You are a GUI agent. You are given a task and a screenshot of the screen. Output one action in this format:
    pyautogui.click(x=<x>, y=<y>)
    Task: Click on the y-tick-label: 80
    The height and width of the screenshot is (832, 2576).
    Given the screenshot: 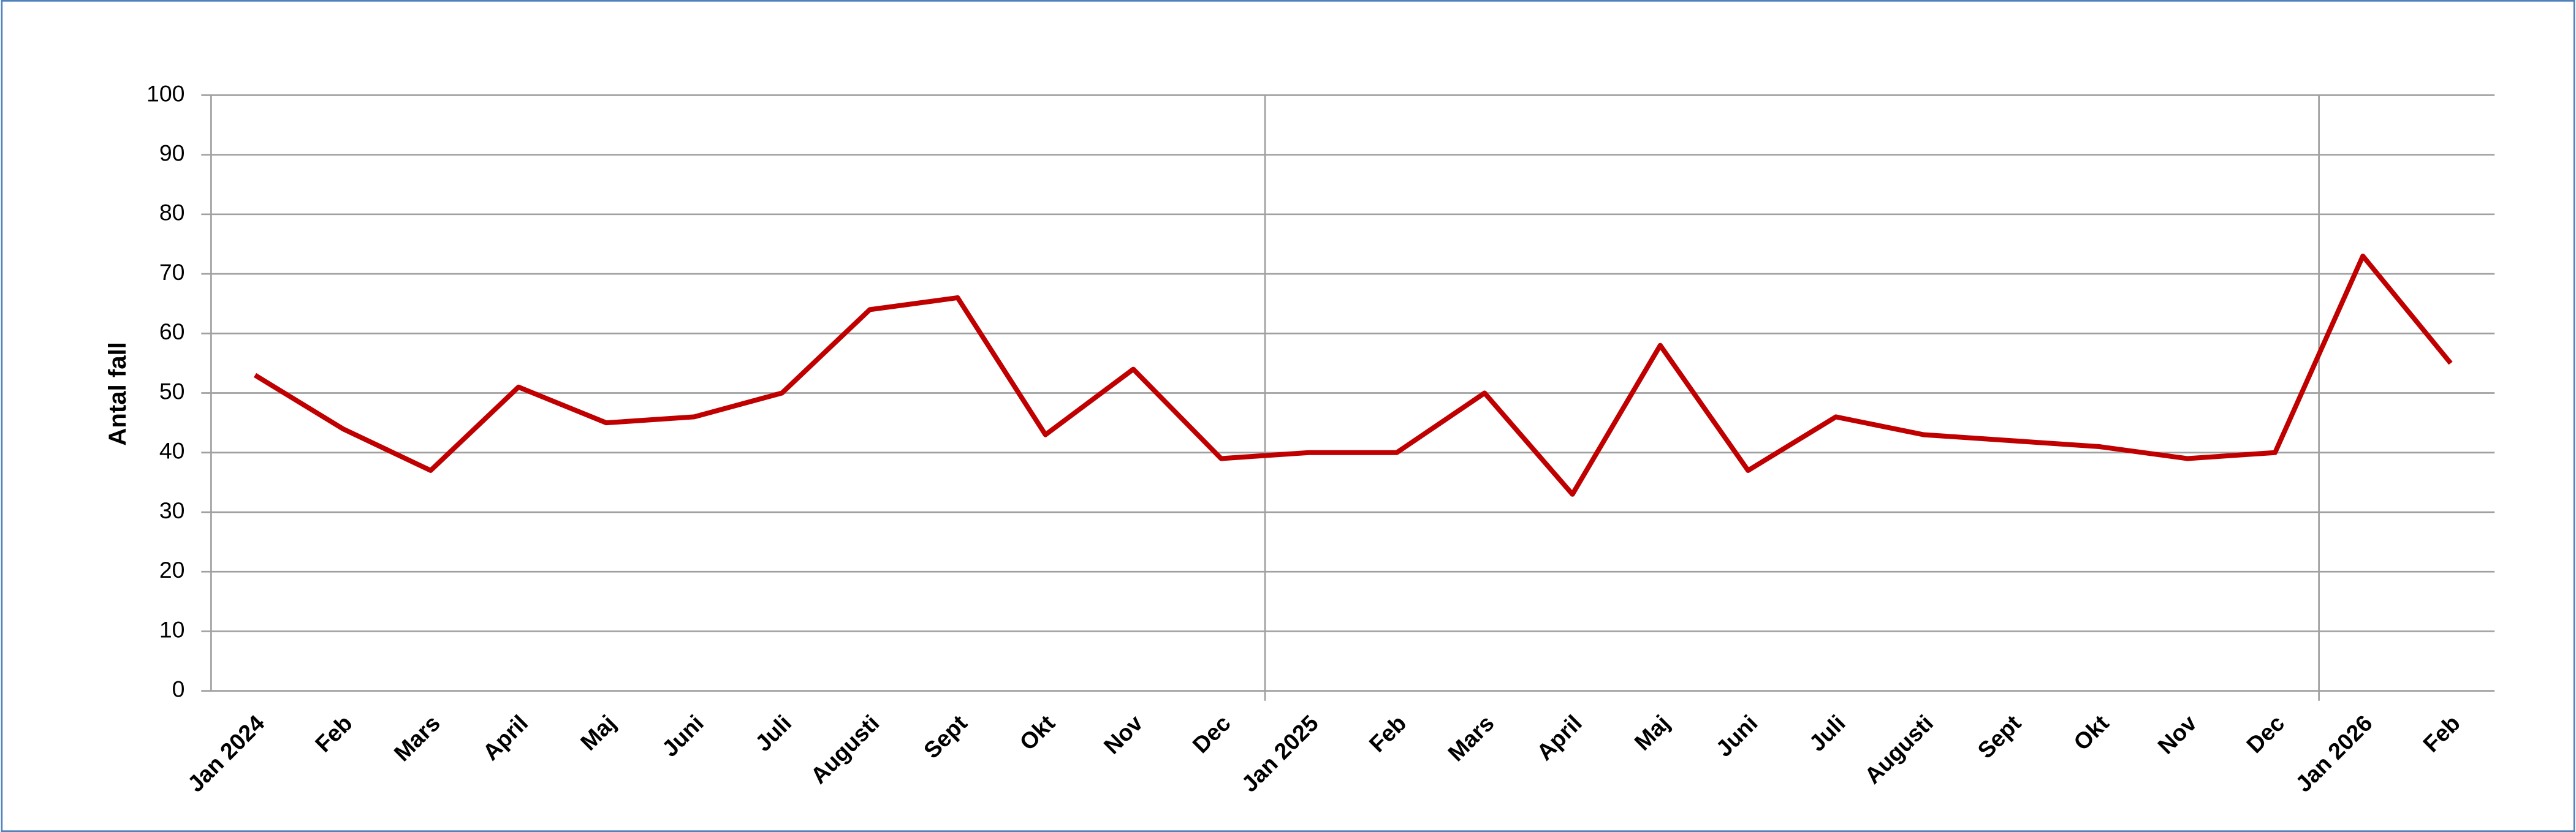 What is the action you would take?
    pyautogui.click(x=172, y=213)
    